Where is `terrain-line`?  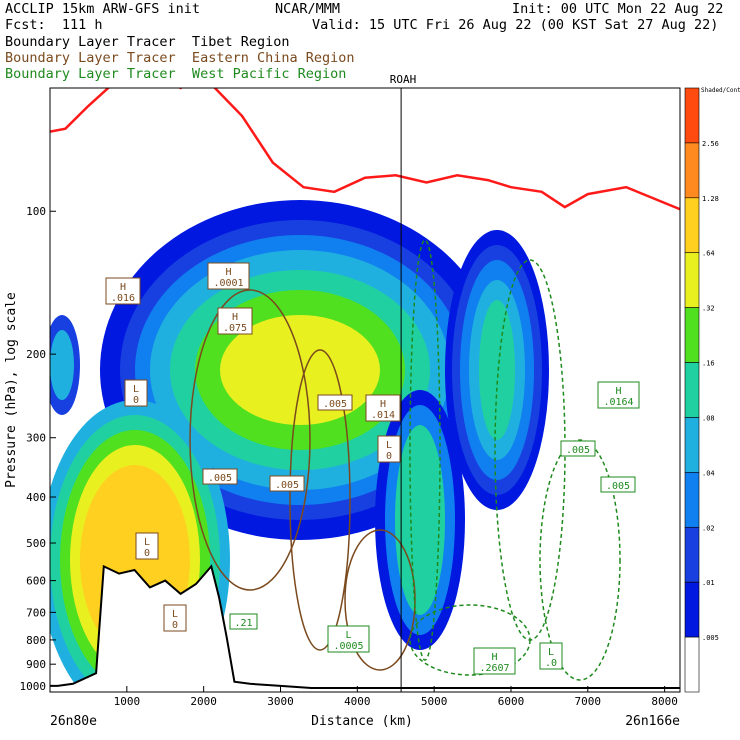 terrain-line is located at coordinates (365, 626).